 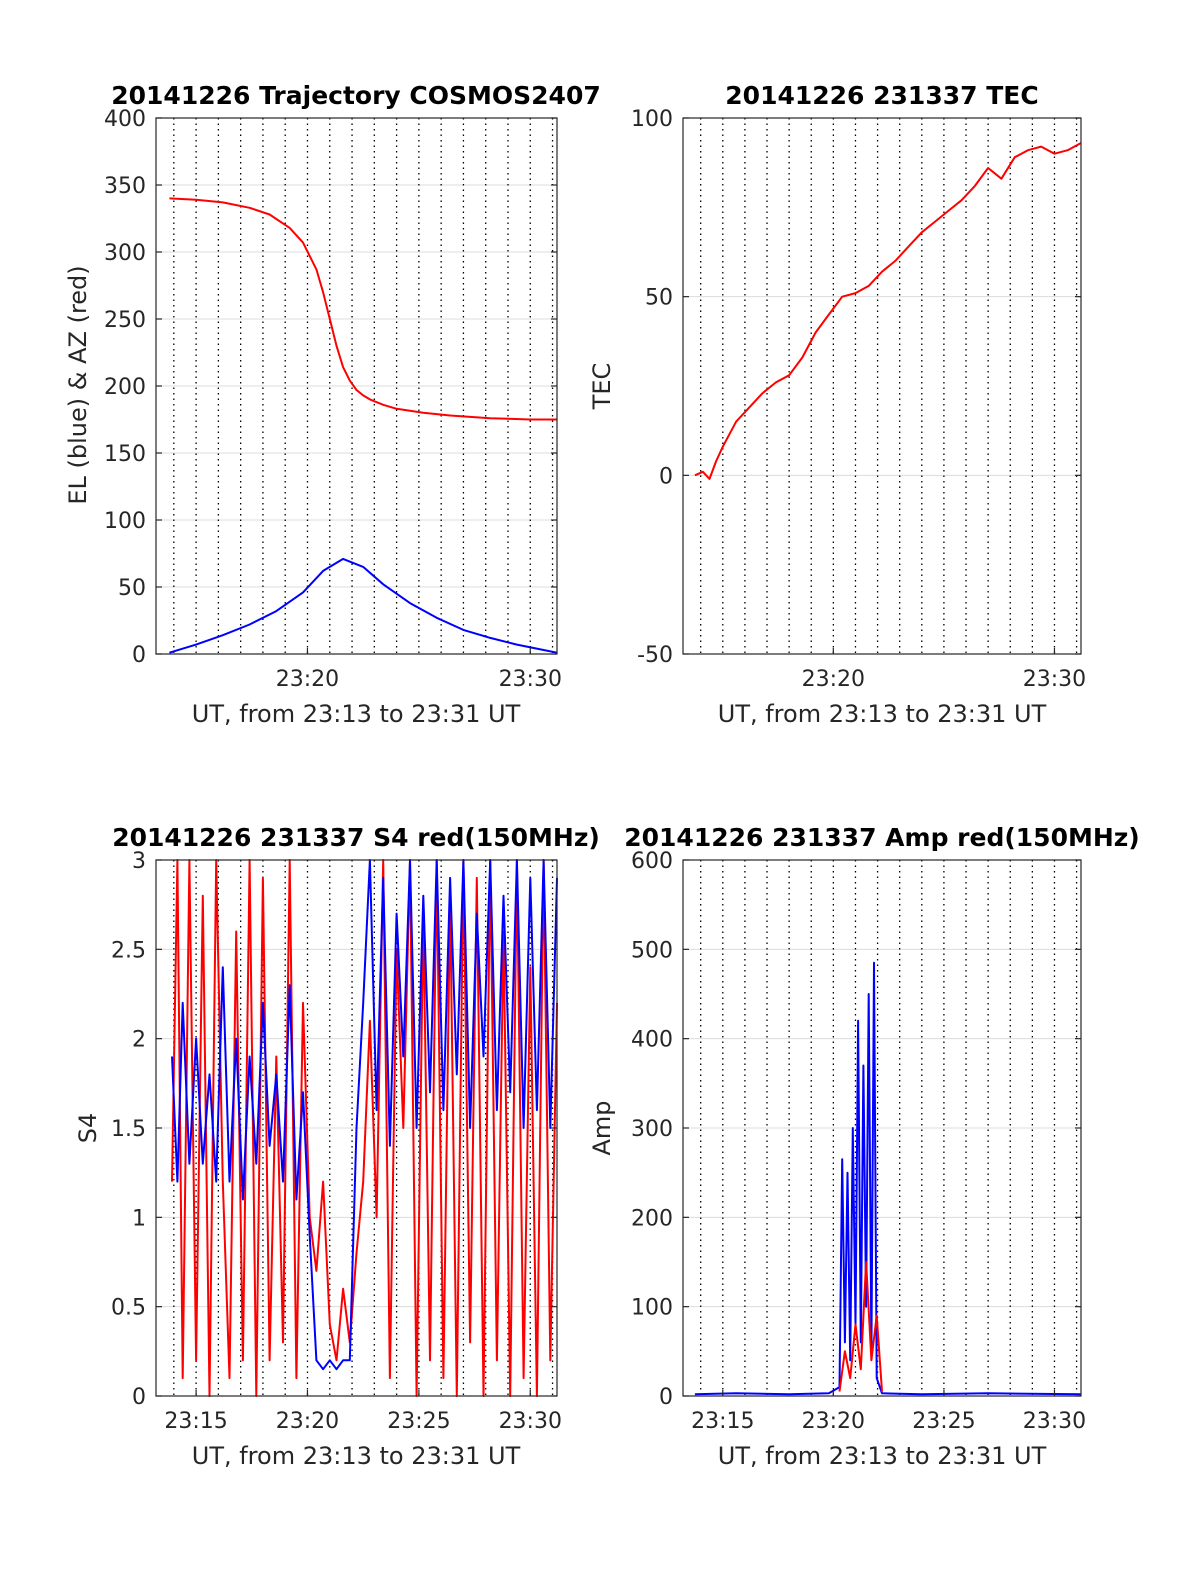 What do you see at coordinates (125, 387) in the screenshot?
I see `trajectory-ytick-label-4: 200` at bounding box center [125, 387].